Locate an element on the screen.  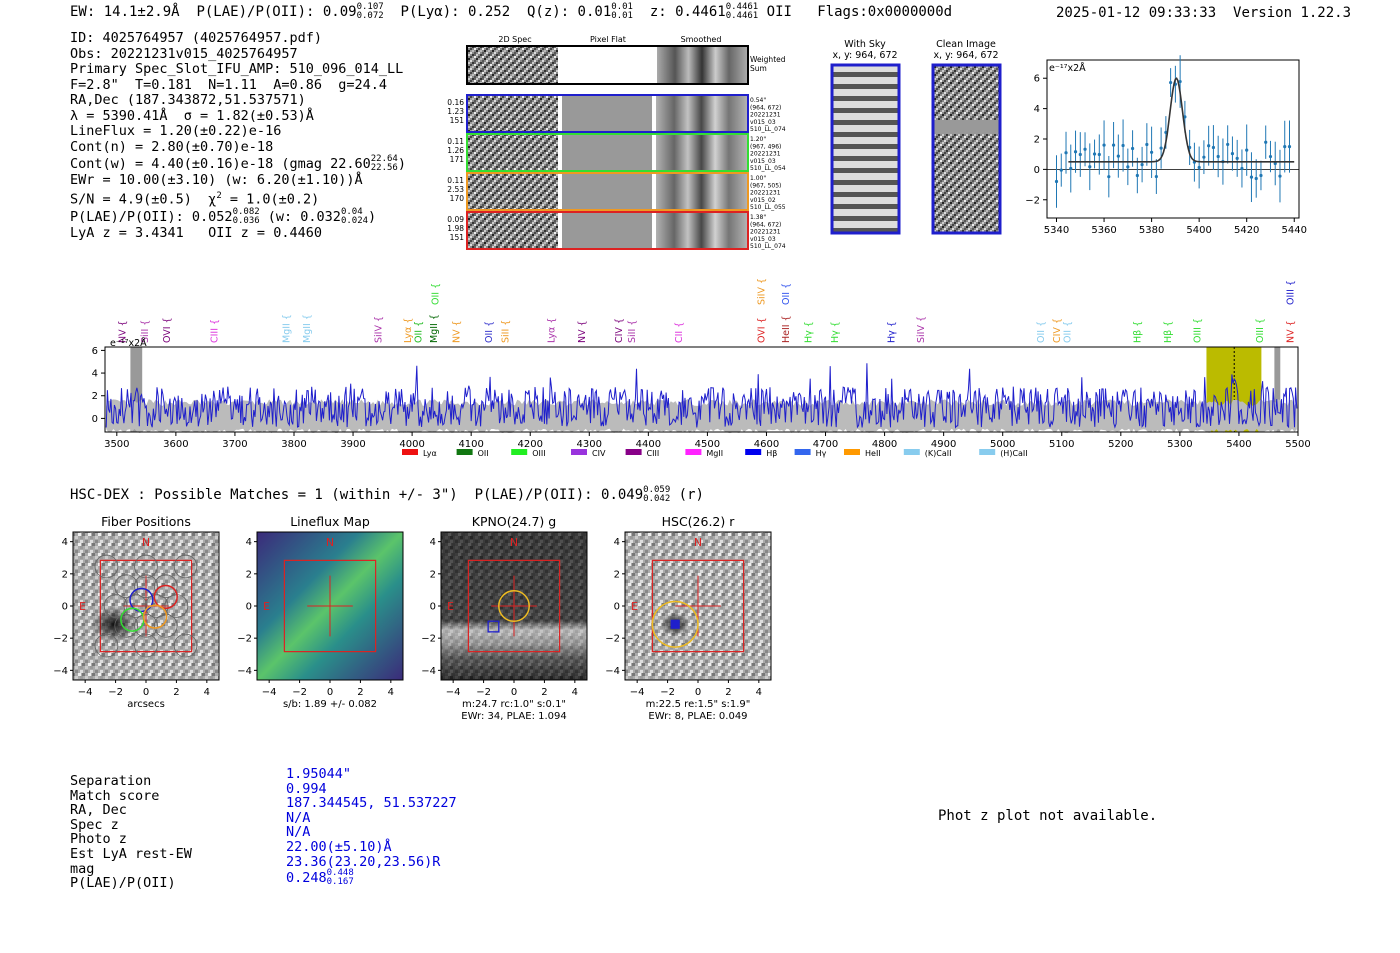
panel-ytick: 0 is located at coordinates (249, 607).